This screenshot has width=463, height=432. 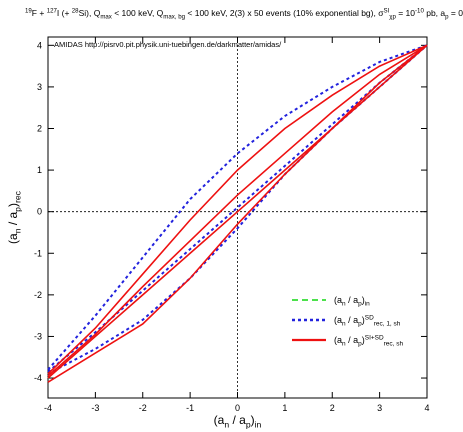 I want to click on text-part: SI, so click(x=386, y=11).